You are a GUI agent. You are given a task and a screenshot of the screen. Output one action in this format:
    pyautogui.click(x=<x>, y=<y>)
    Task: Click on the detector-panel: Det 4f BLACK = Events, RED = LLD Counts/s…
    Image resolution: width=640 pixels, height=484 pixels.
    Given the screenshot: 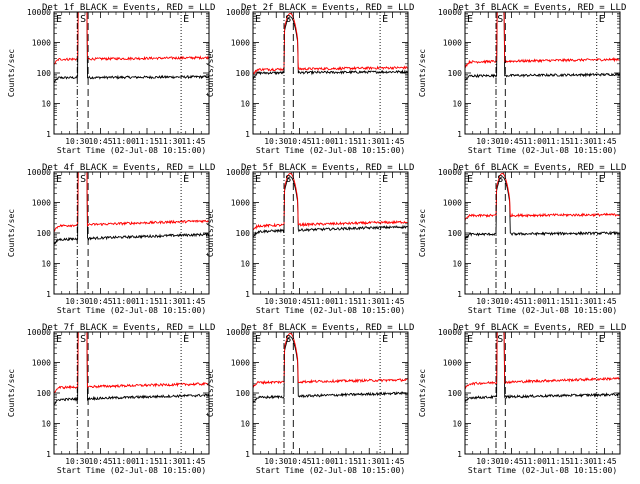 What is the action you would take?
    pyautogui.click(x=111, y=239)
    